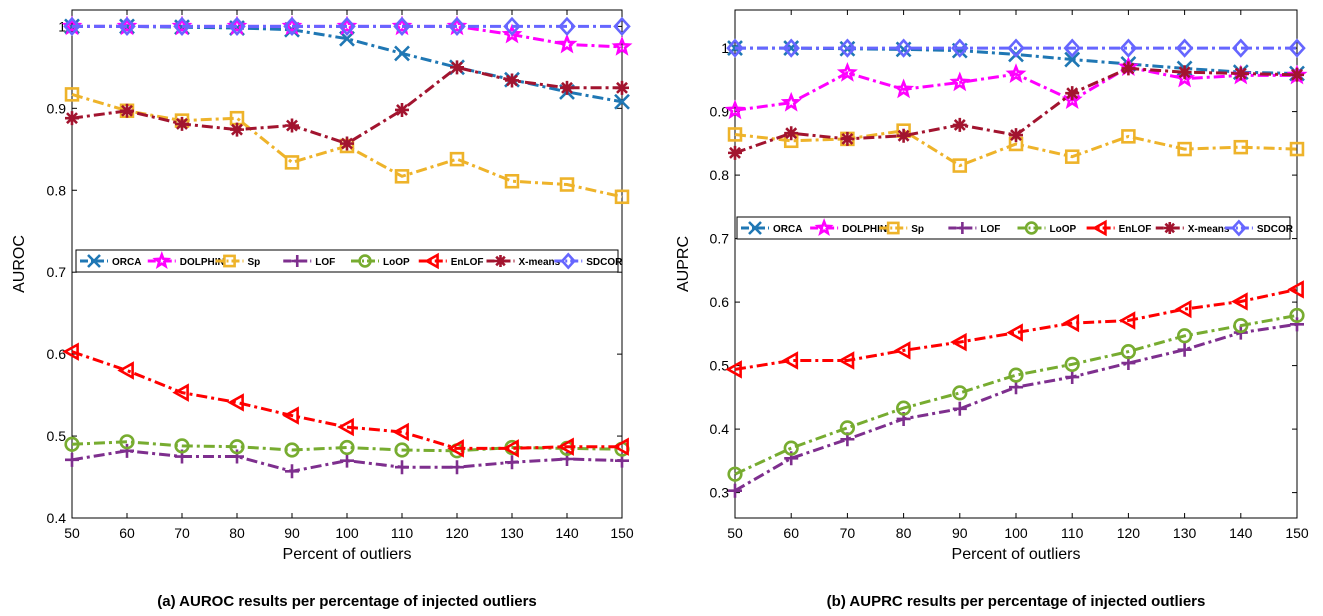 The width and height of the screenshot is (1323, 616). I want to click on x-tick-label: 130, so click(512, 533).